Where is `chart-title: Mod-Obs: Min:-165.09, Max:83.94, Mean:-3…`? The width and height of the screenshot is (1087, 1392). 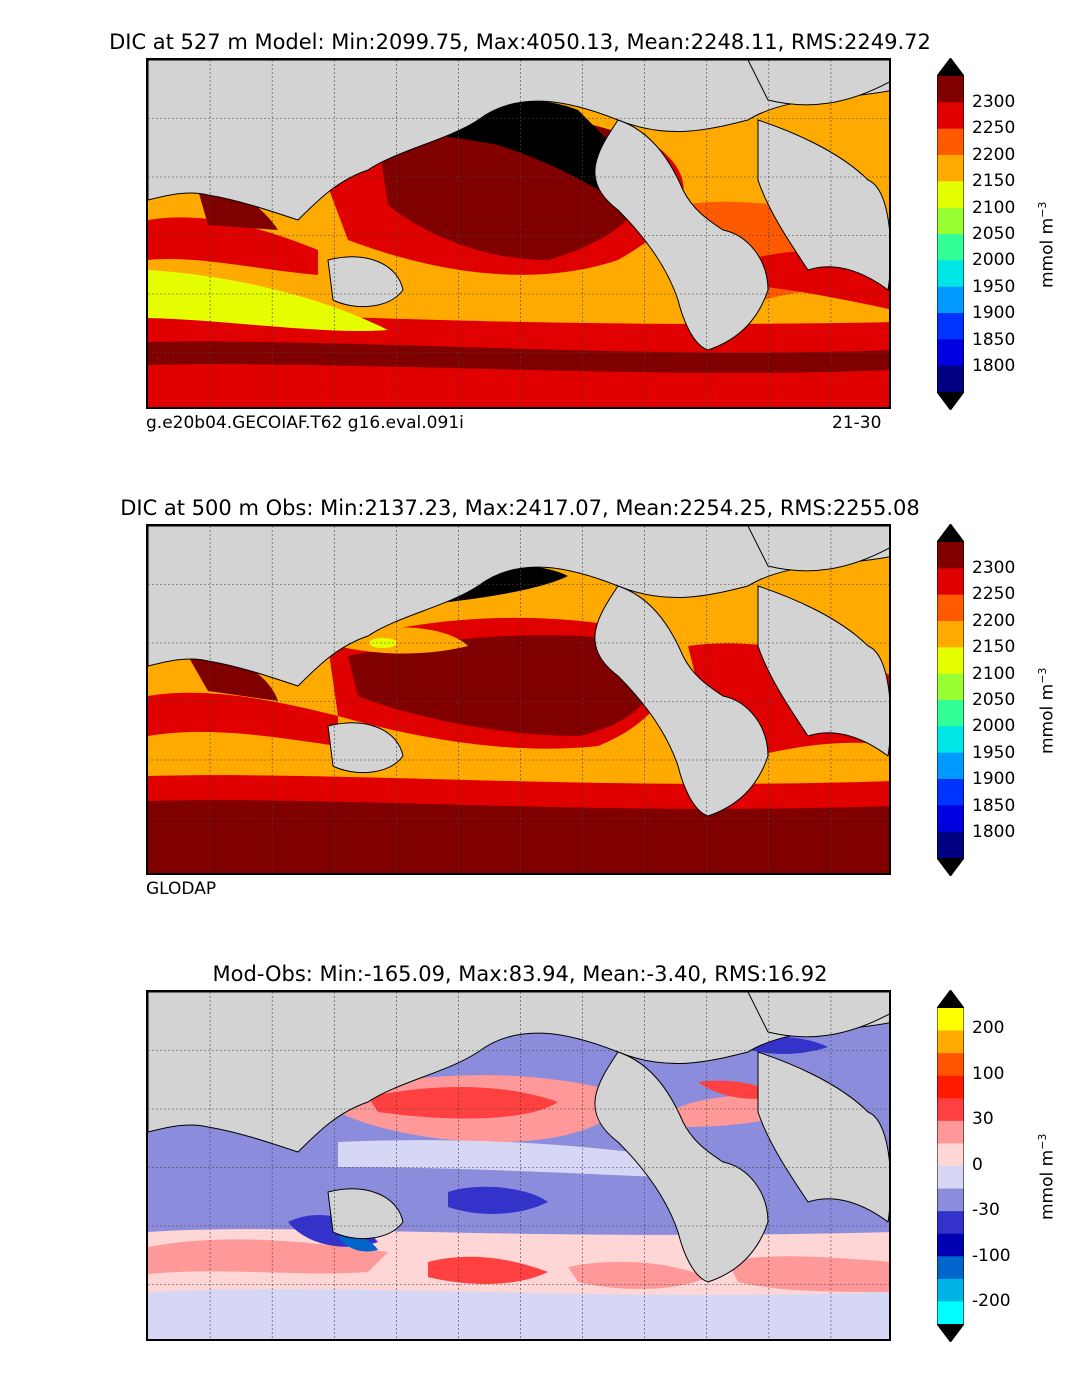
chart-title: Mod-Obs: Min:-165.09, Max:83.94, Mean:-3… is located at coordinates (520, 974).